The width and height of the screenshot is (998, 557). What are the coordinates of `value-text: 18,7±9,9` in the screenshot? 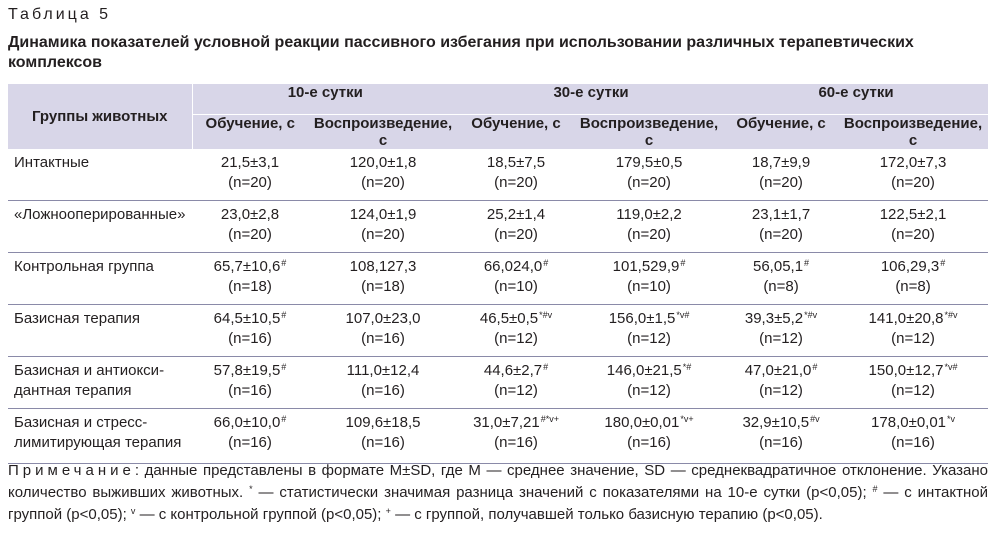 It's located at (781, 162).